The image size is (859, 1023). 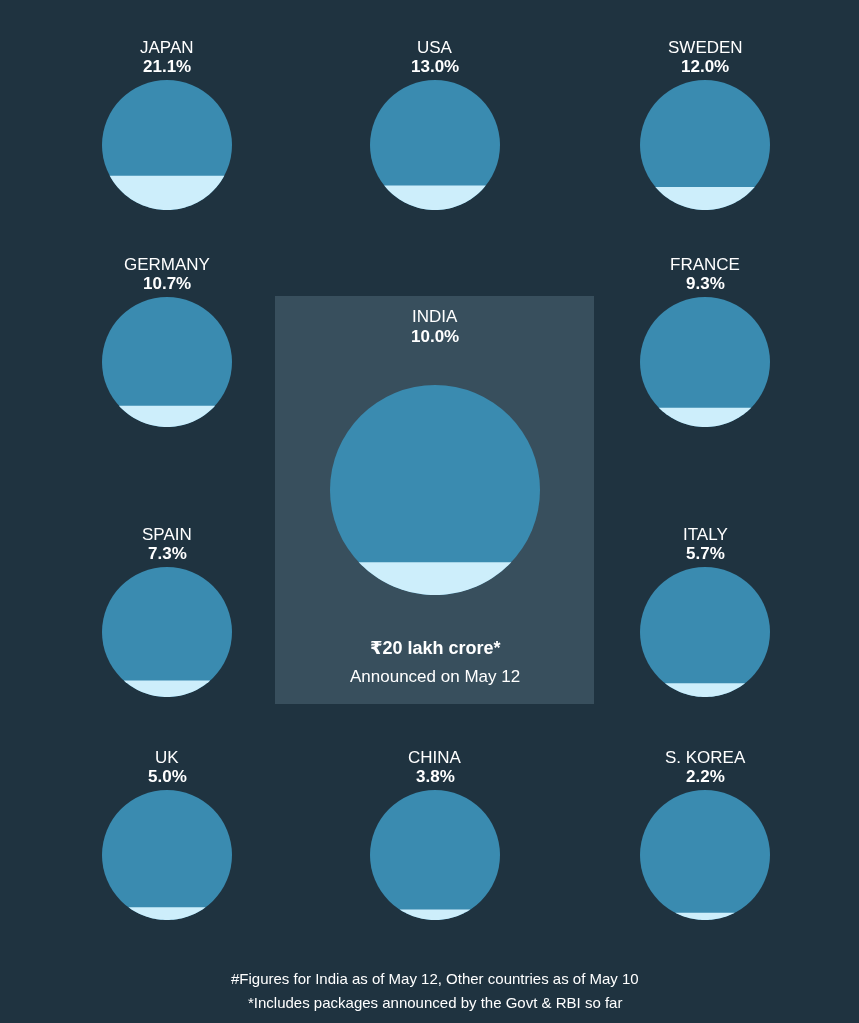 I want to click on data-label: 5.0%, so click(x=167, y=776).